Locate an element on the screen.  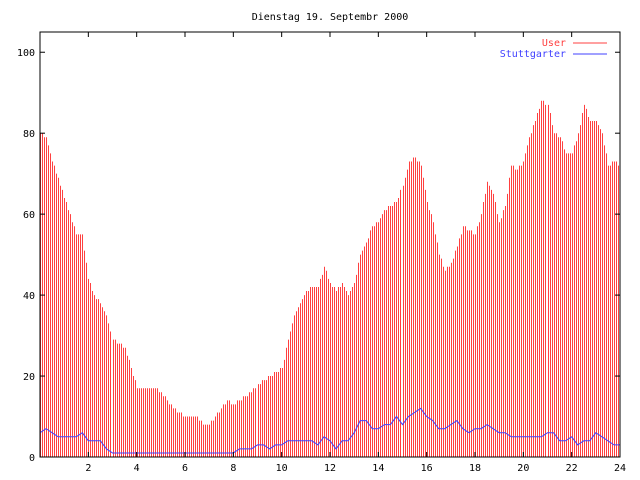
x-tick-label: 22 is located at coordinates (572, 468).